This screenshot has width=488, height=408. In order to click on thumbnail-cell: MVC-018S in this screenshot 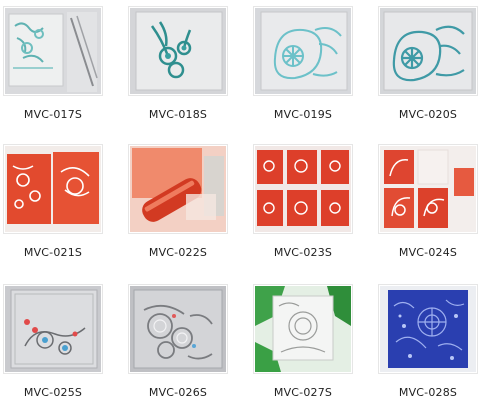, I will do `click(178, 63)`.